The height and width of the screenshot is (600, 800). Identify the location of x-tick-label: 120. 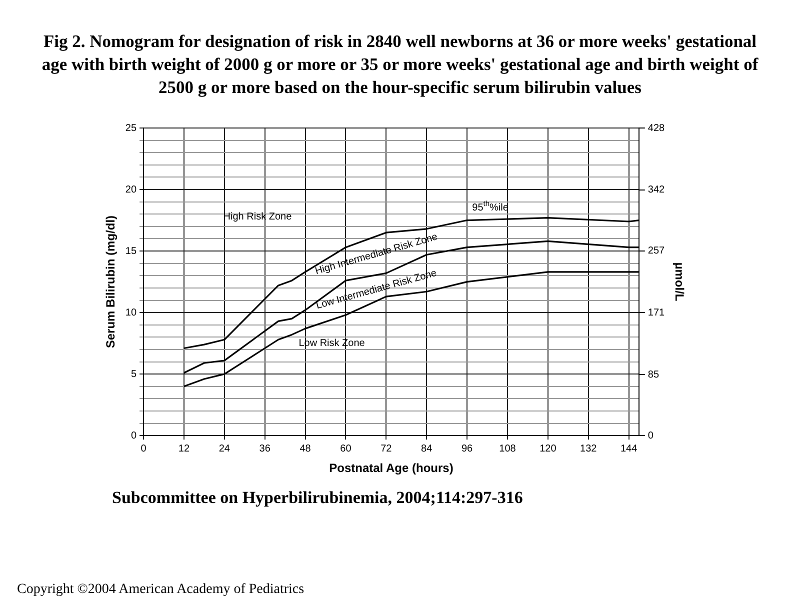
(548, 448).